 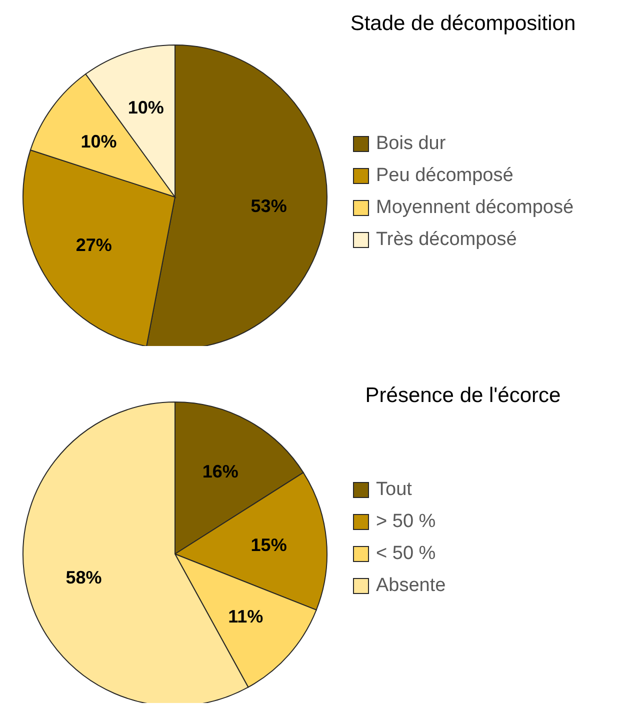 I want to click on legend-label: < 50 %, so click(x=406, y=554).